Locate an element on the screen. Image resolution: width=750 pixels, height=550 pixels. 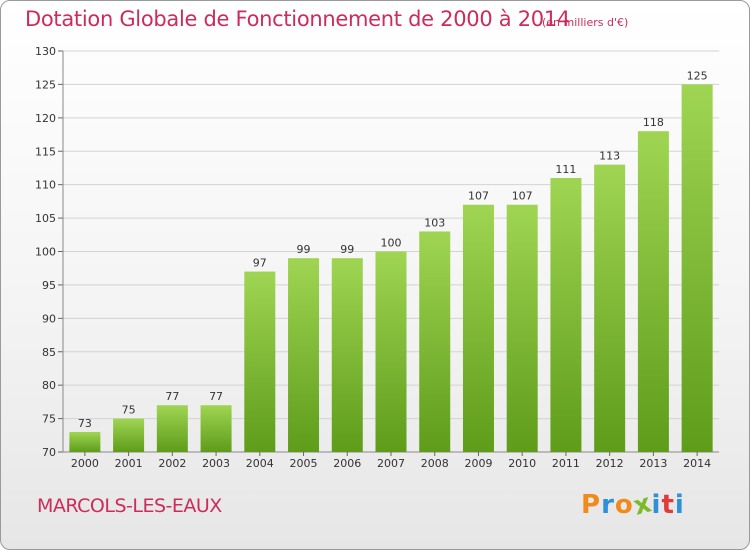
y-tick-label: 105 is located at coordinates (45, 218).